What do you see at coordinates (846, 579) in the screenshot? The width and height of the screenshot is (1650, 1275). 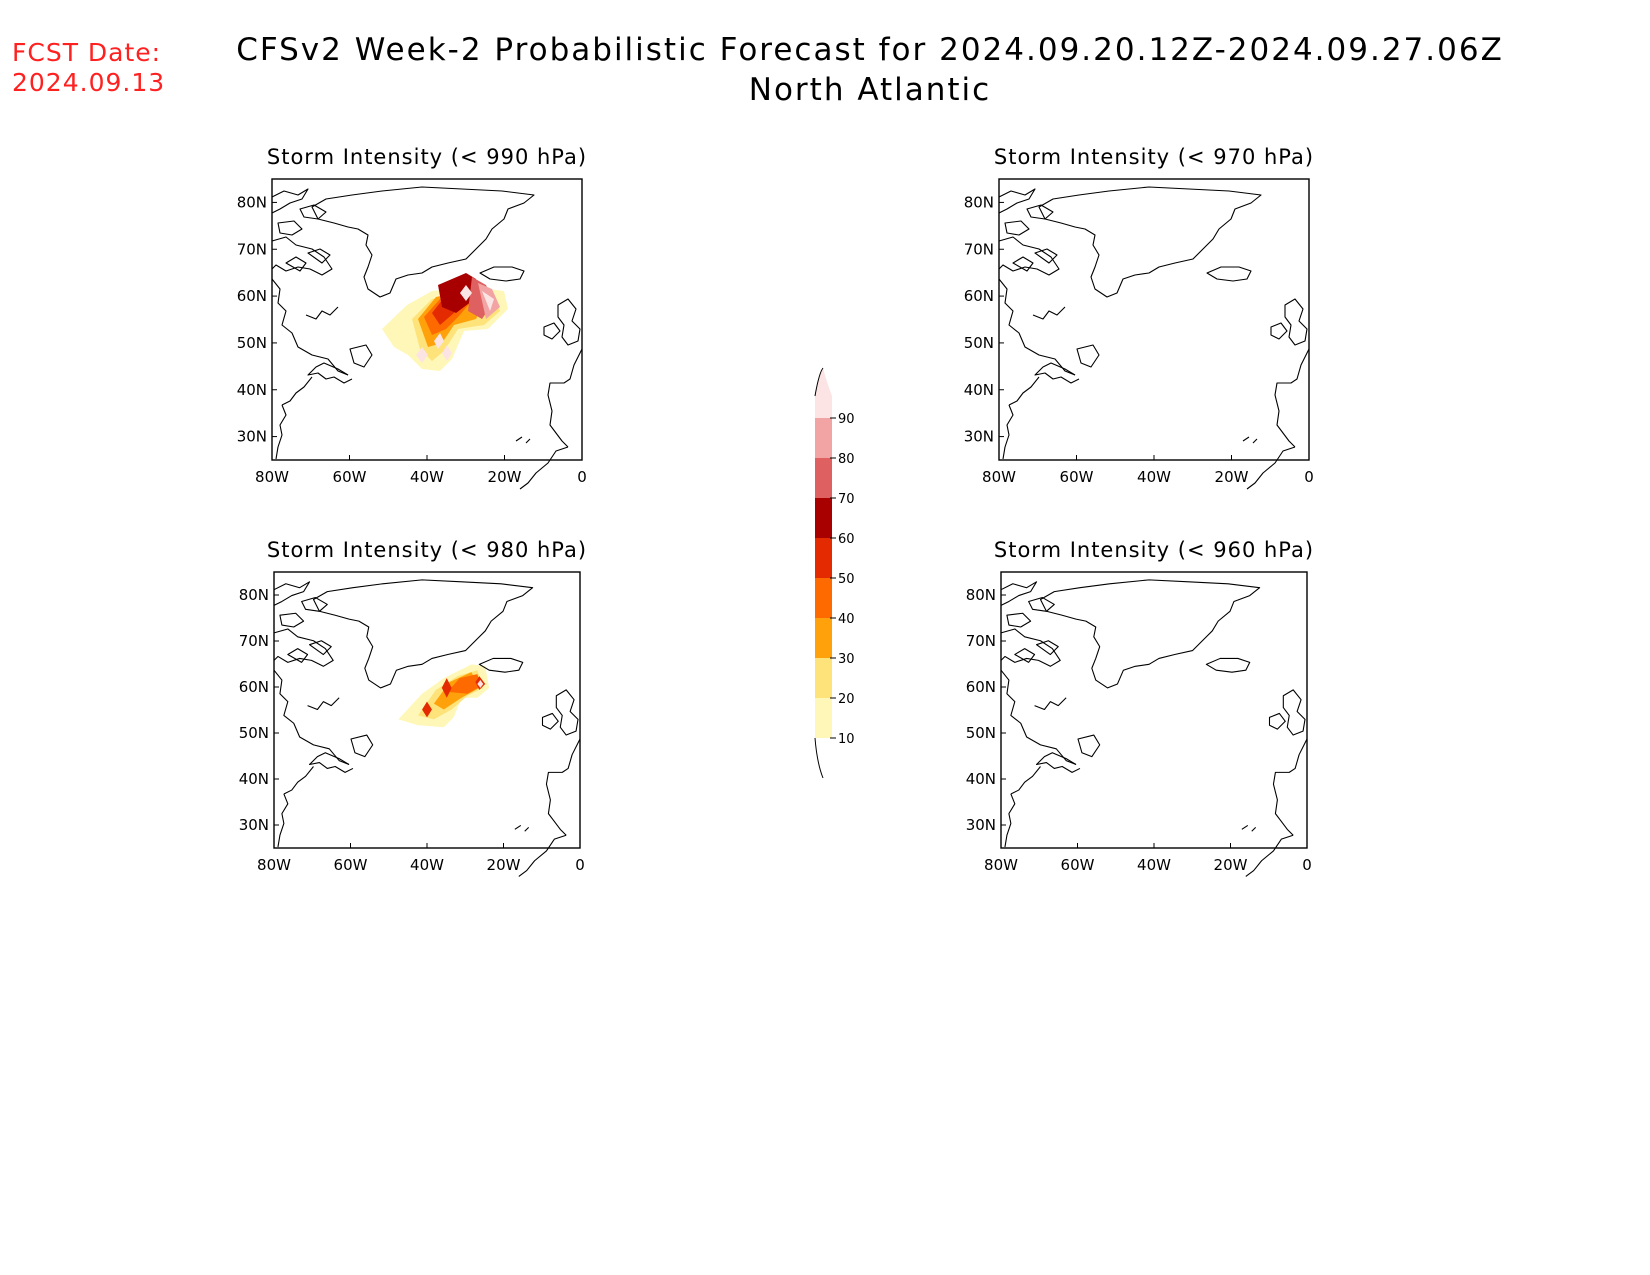 I see `colorbar-level-label: 50` at bounding box center [846, 579].